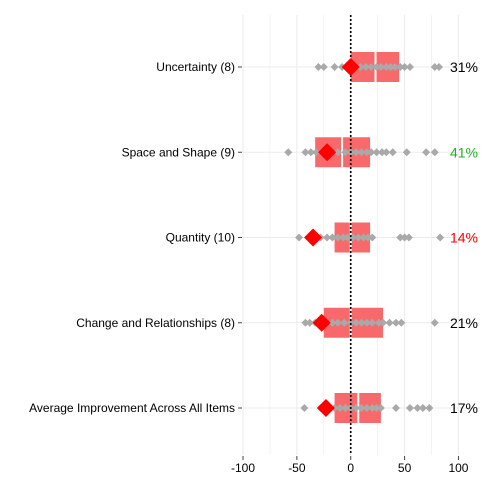  Describe the element at coordinates (464, 323) in the screenshot. I see `percent-label: 21%` at that location.